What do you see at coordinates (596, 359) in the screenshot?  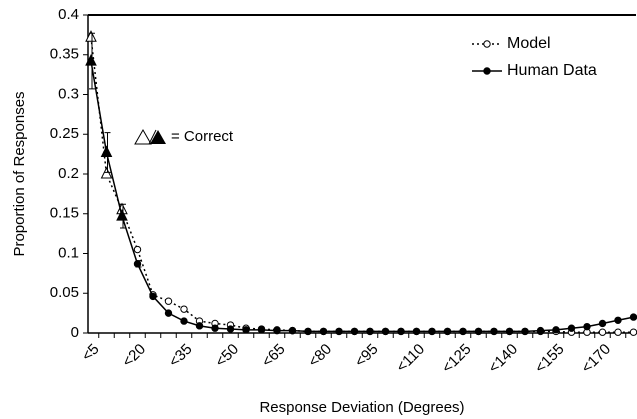 I see `x-tick-label: <170` at bounding box center [596, 359].